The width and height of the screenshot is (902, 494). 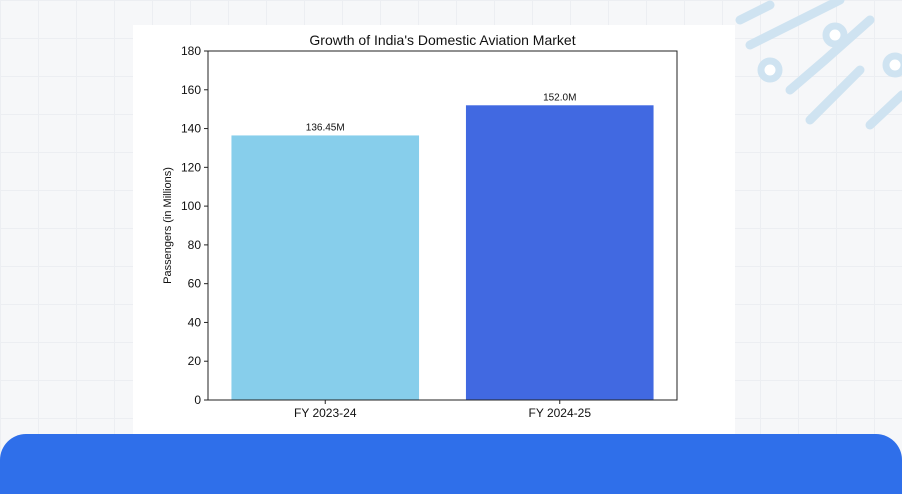 What do you see at coordinates (191, 90) in the screenshot?
I see `y-tick-label: 160` at bounding box center [191, 90].